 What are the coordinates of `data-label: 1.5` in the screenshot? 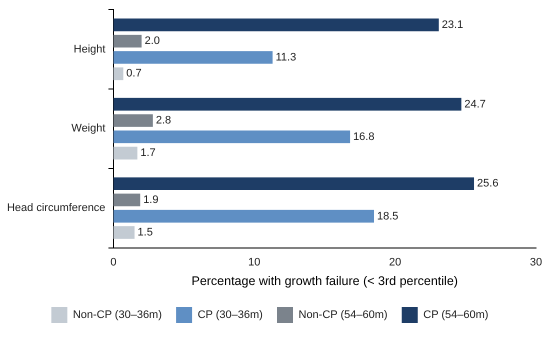 It's located at (145, 232).